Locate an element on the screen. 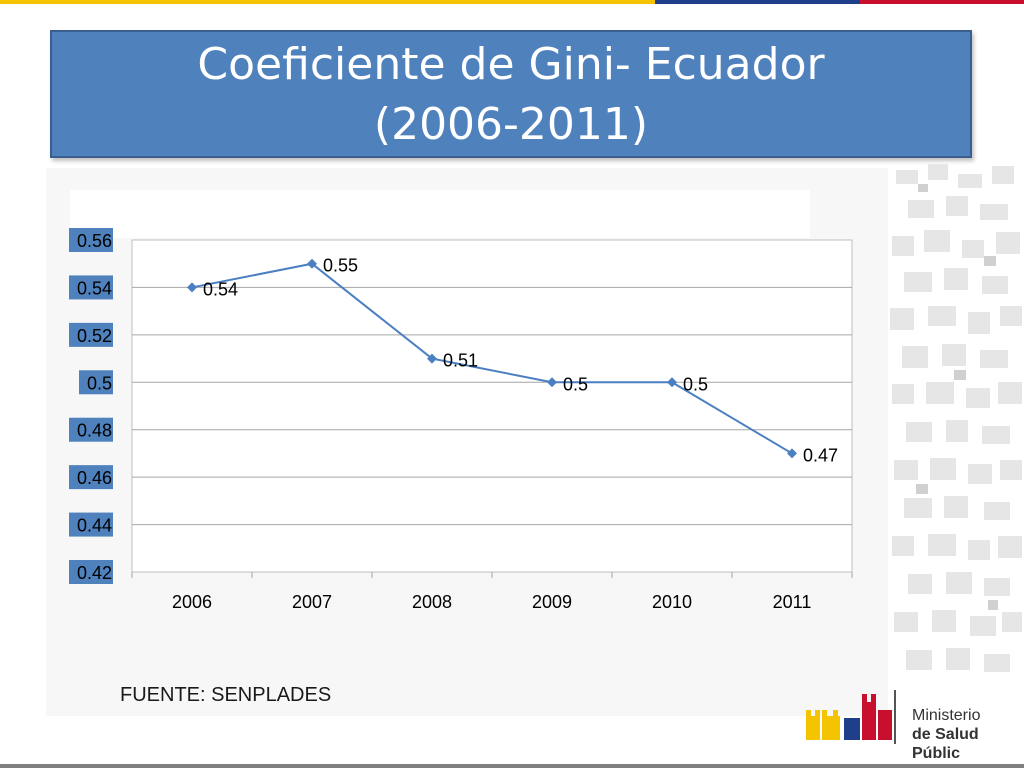 The height and width of the screenshot is (768, 1024). data-label: 0.55 is located at coordinates (340, 266).